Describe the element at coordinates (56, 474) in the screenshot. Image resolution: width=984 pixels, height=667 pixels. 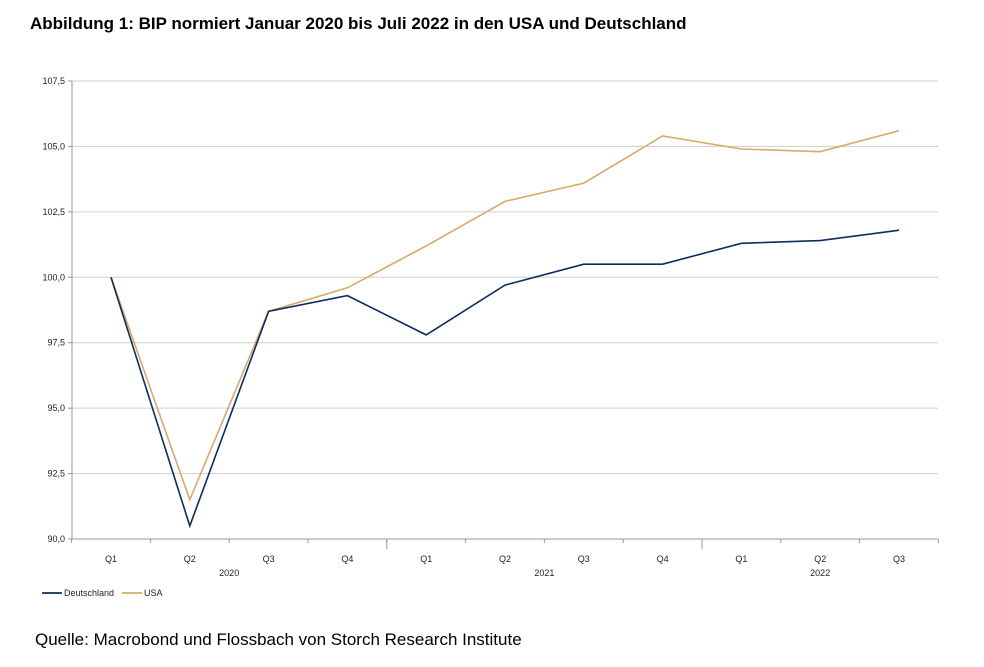
I see `y-tick-label: 92,5` at that location.